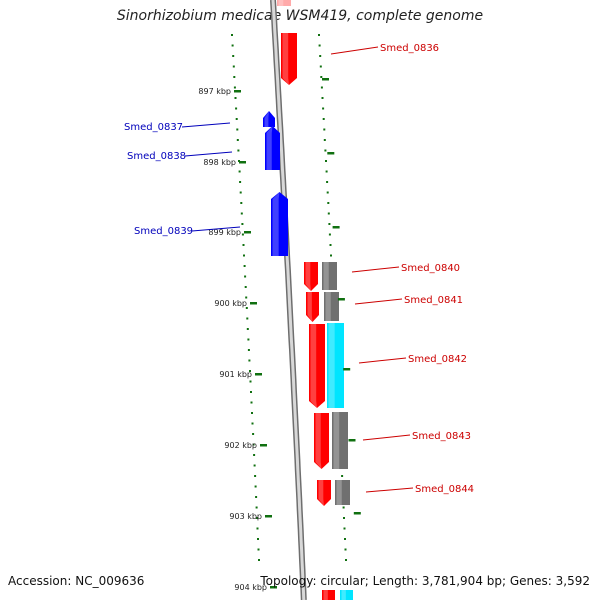 This screenshot has height=600, width=600. What do you see at coordinates (342, 492) in the screenshot?
I see `feature-0844-gray` at bounding box center [342, 492].